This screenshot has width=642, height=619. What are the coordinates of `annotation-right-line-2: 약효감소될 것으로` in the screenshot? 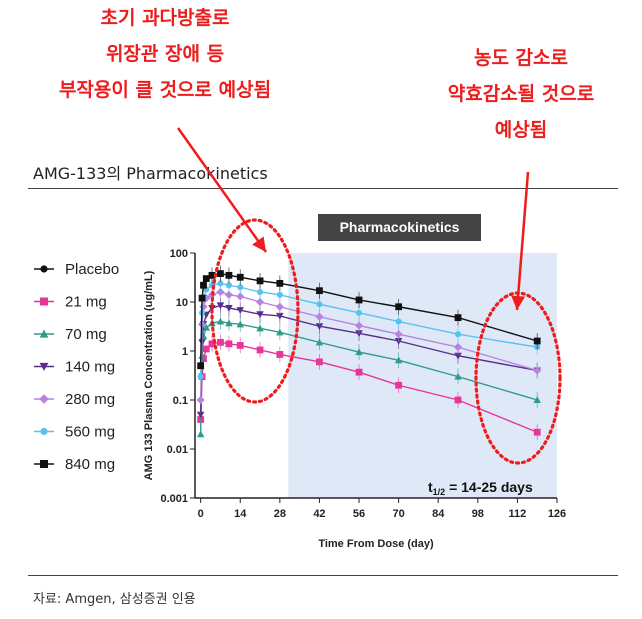 It's located at (521, 94).